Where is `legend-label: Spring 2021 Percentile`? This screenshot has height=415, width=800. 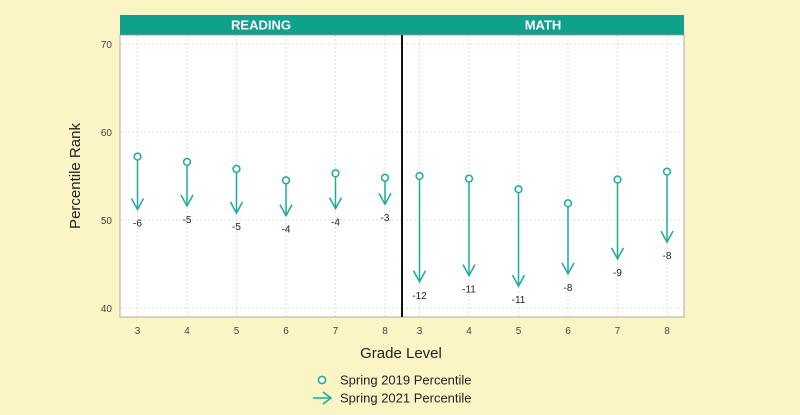
legend-label: Spring 2021 Percentile is located at coordinates (406, 398).